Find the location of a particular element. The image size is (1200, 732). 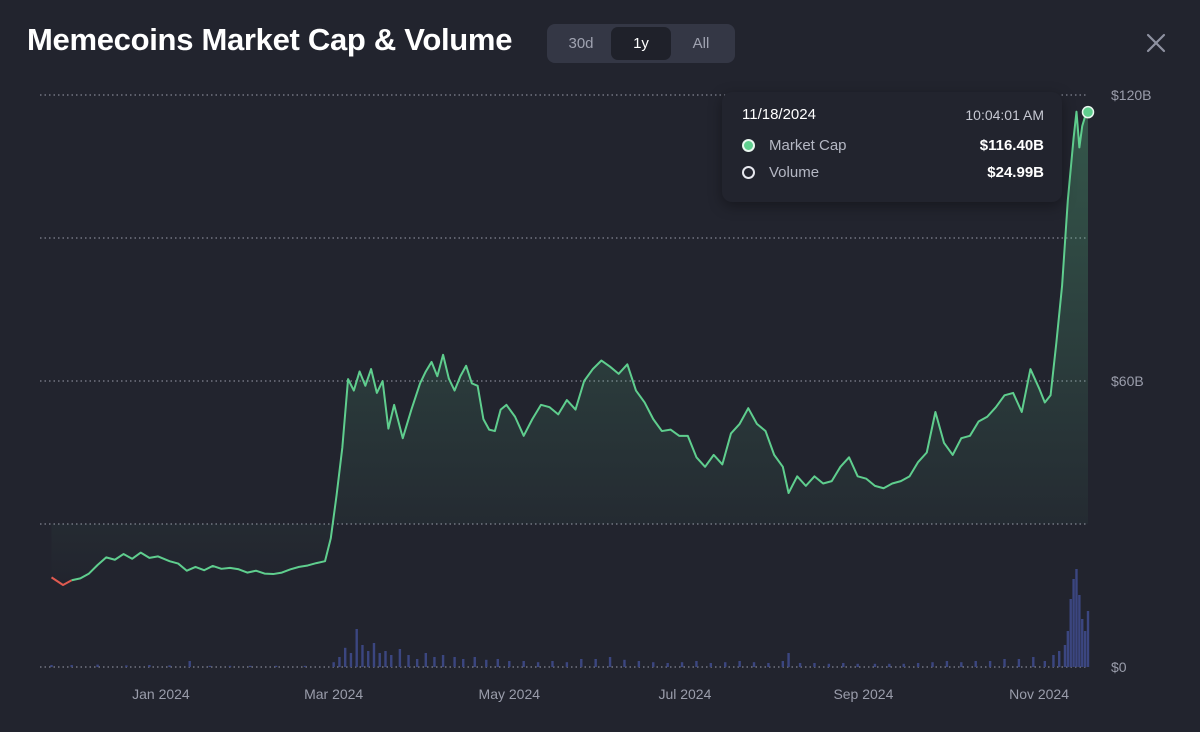

close-button is located at coordinates (1156, 43).